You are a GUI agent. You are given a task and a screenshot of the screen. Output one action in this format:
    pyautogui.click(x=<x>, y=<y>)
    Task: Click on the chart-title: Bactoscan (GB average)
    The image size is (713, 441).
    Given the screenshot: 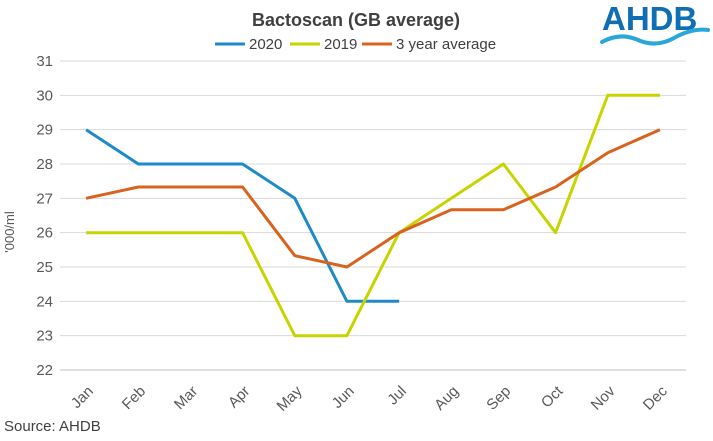 What is the action you would take?
    pyautogui.click(x=356, y=20)
    